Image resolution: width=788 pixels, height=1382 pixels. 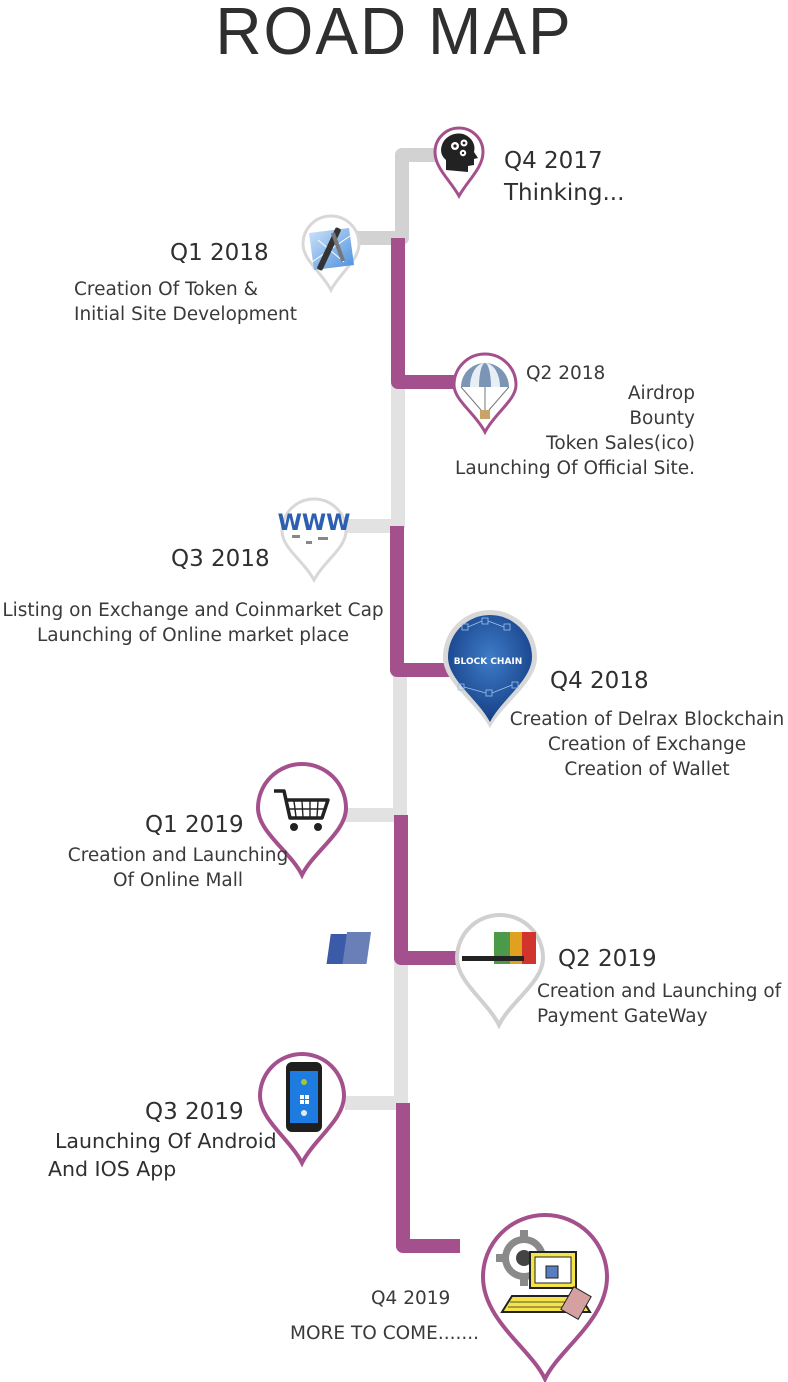 What do you see at coordinates (193, 610) in the screenshot?
I see `milestone-text-q3-2018-line1: Listing on Exchange and Coinmarket Cap` at bounding box center [193, 610].